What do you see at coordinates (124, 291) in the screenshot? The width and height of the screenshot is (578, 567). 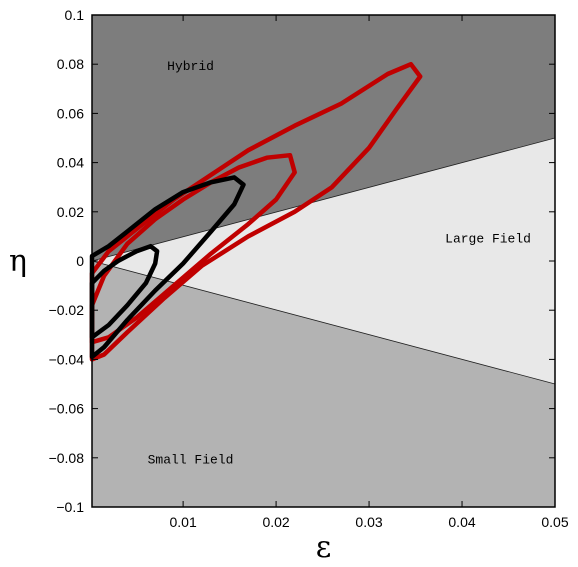 I see `black-contour-inner` at bounding box center [124, 291].